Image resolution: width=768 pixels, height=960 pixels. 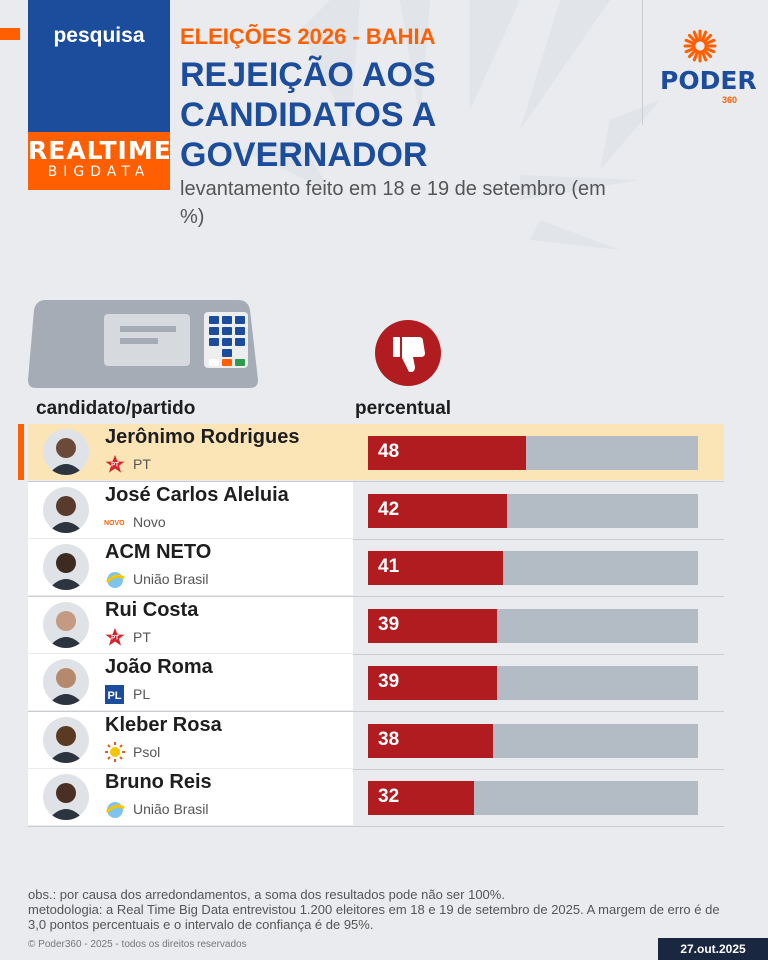 What do you see at coordinates (99, 66) in the screenshot?
I see `section-label-box: pesquisa` at bounding box center [99, 66].